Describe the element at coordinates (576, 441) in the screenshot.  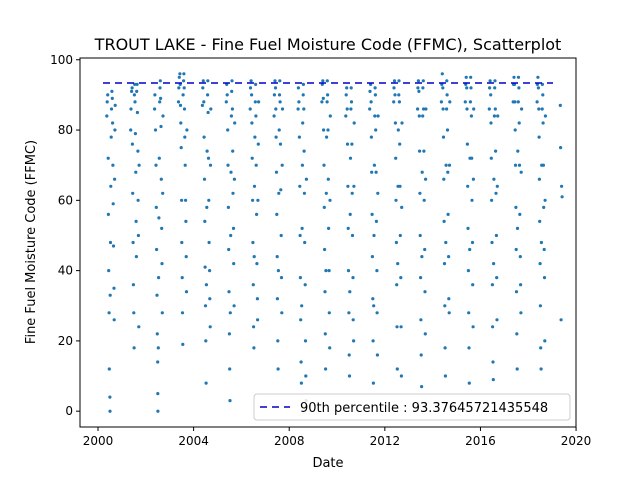
I see `x-tick-label: 2020` at that location.